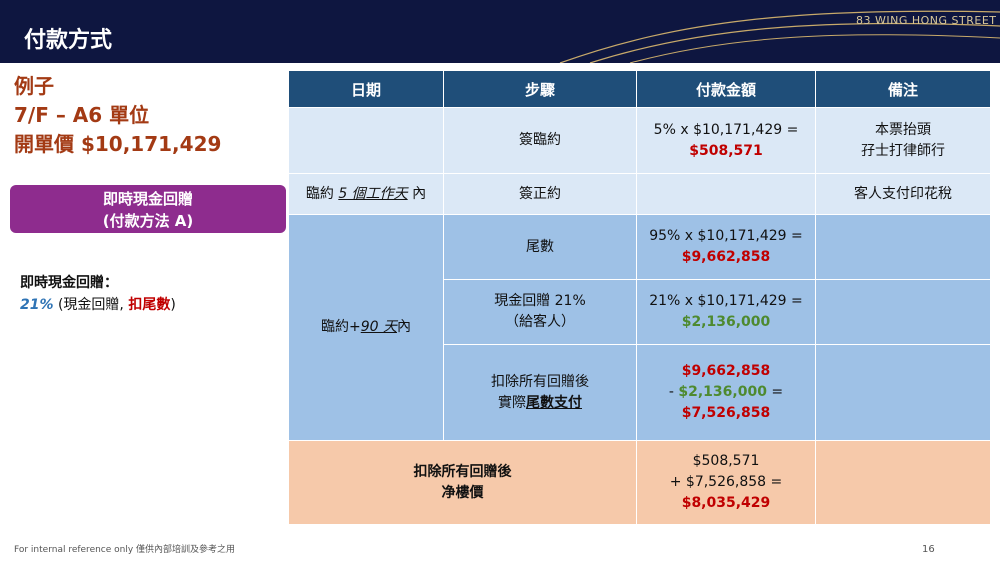 This screenshot has width=1000, height=563. What do you see at coordinates (512, 402) in the screenshot?
I see `step-text: 實際` at bounding box center [512, 402].